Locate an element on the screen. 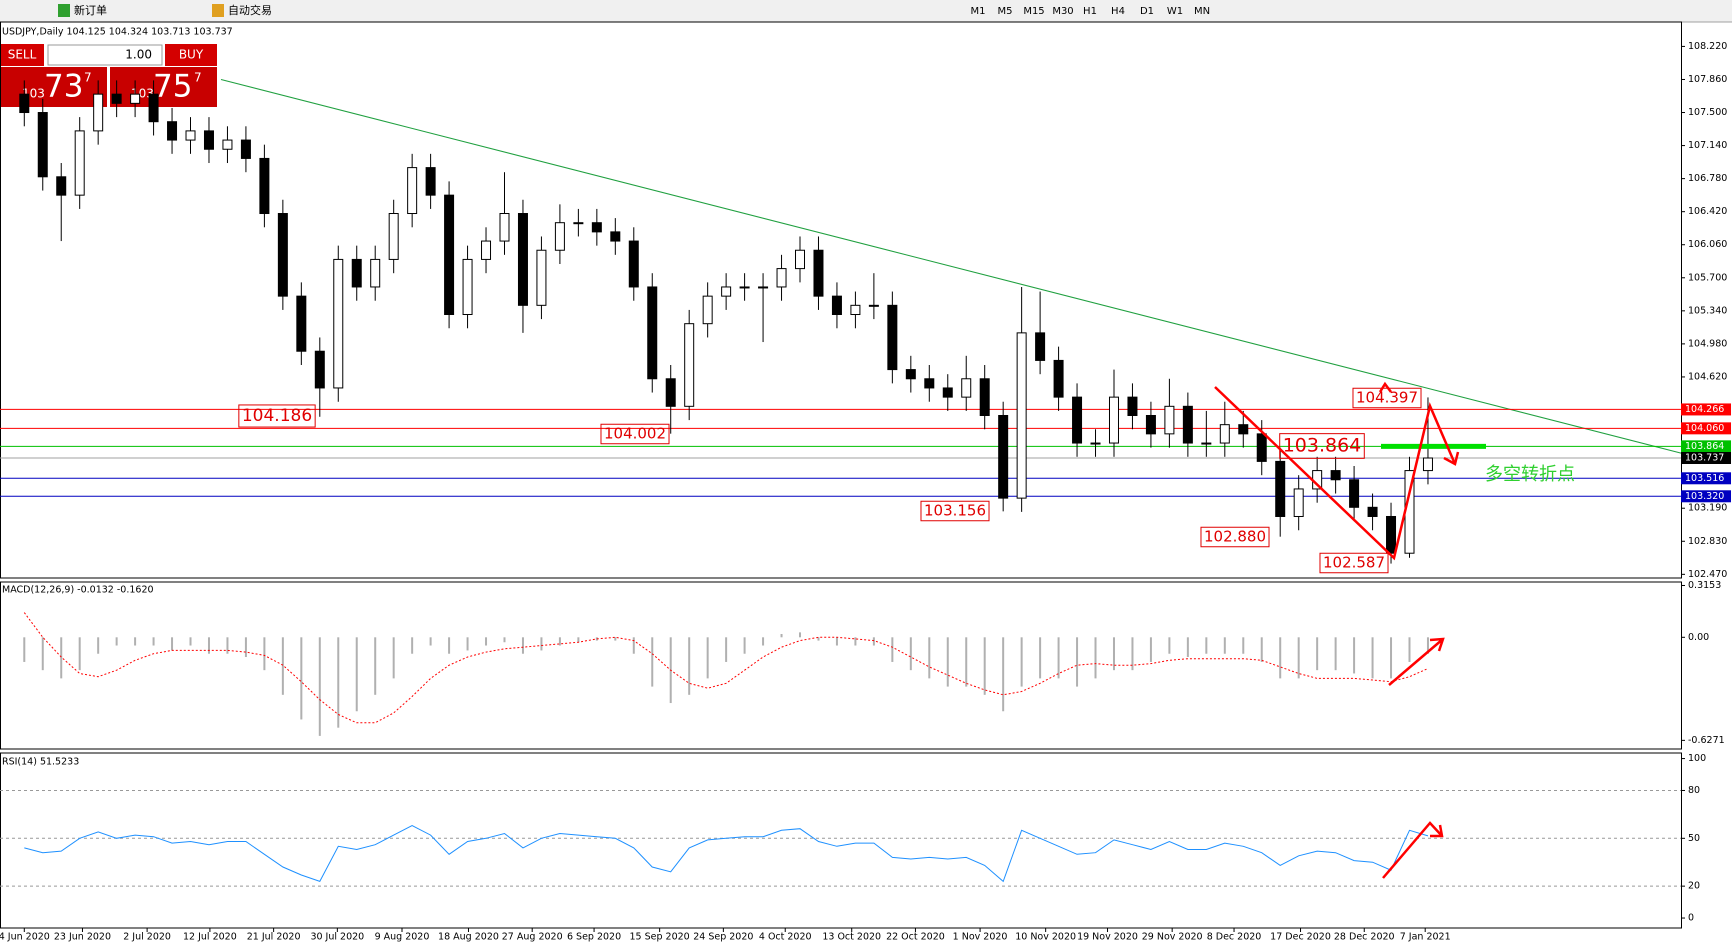  annotation: 103.864 is located at coordinates (1322, 446).